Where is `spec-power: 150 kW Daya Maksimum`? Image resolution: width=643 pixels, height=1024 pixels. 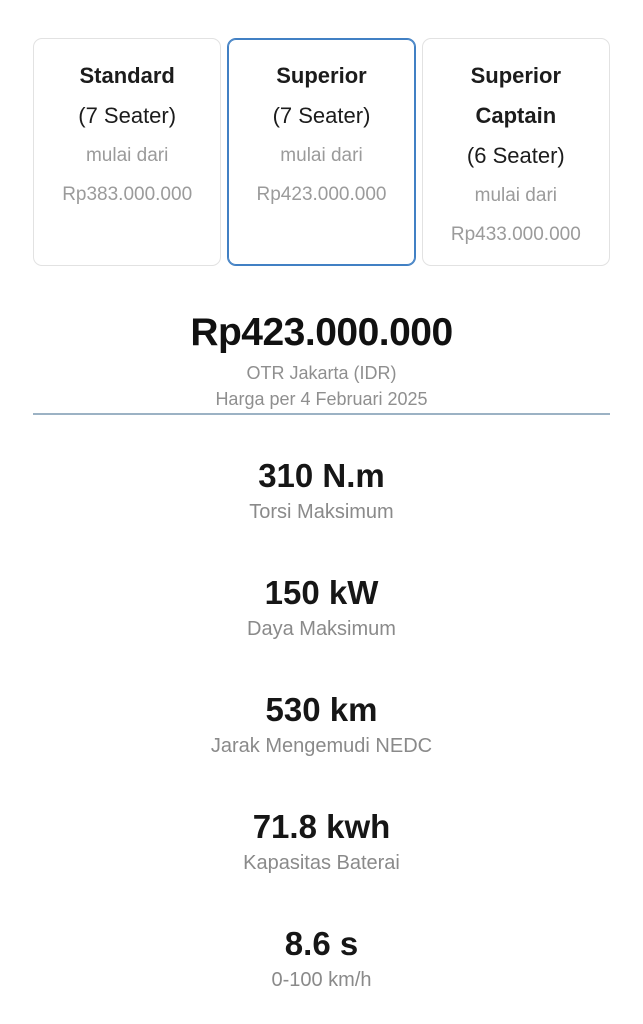
spec-power: 150 kW Daya Maksimum is located at coordinates (321, 608).